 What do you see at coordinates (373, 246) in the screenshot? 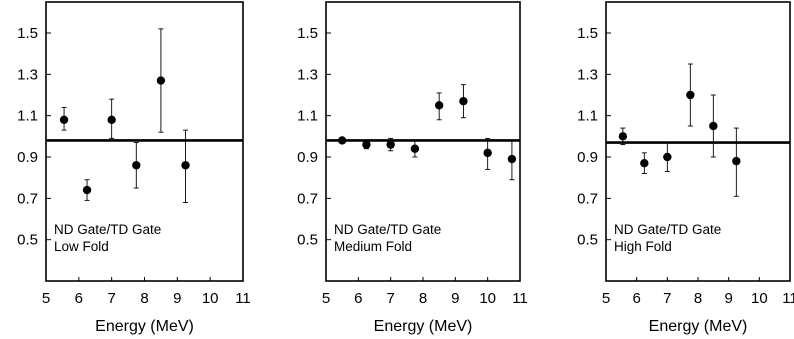
I see `annotation-line2: Medium Fold` at bounding box center [373, 246].